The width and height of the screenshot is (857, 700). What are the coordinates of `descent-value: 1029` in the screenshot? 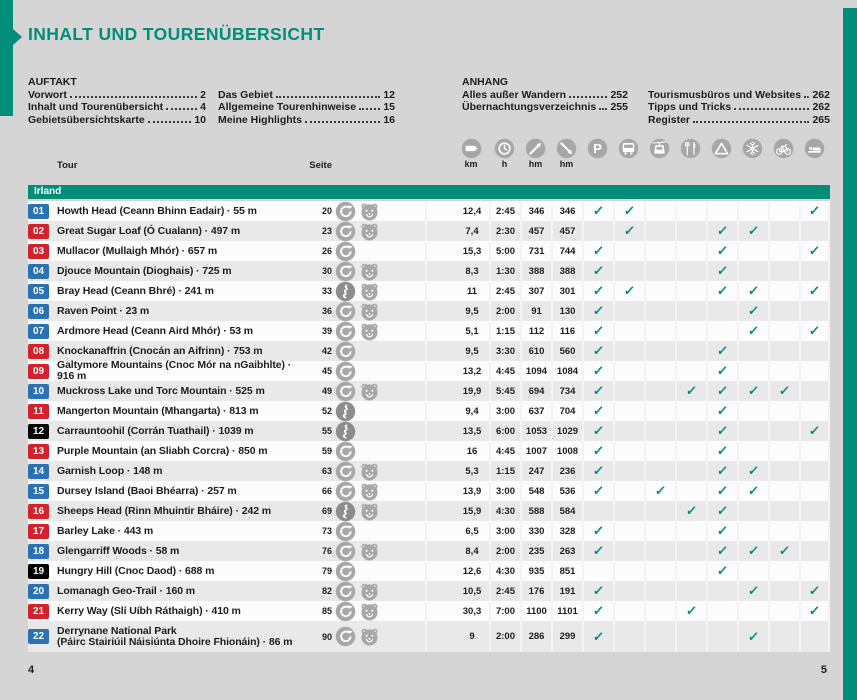 It's located at (566, 431).